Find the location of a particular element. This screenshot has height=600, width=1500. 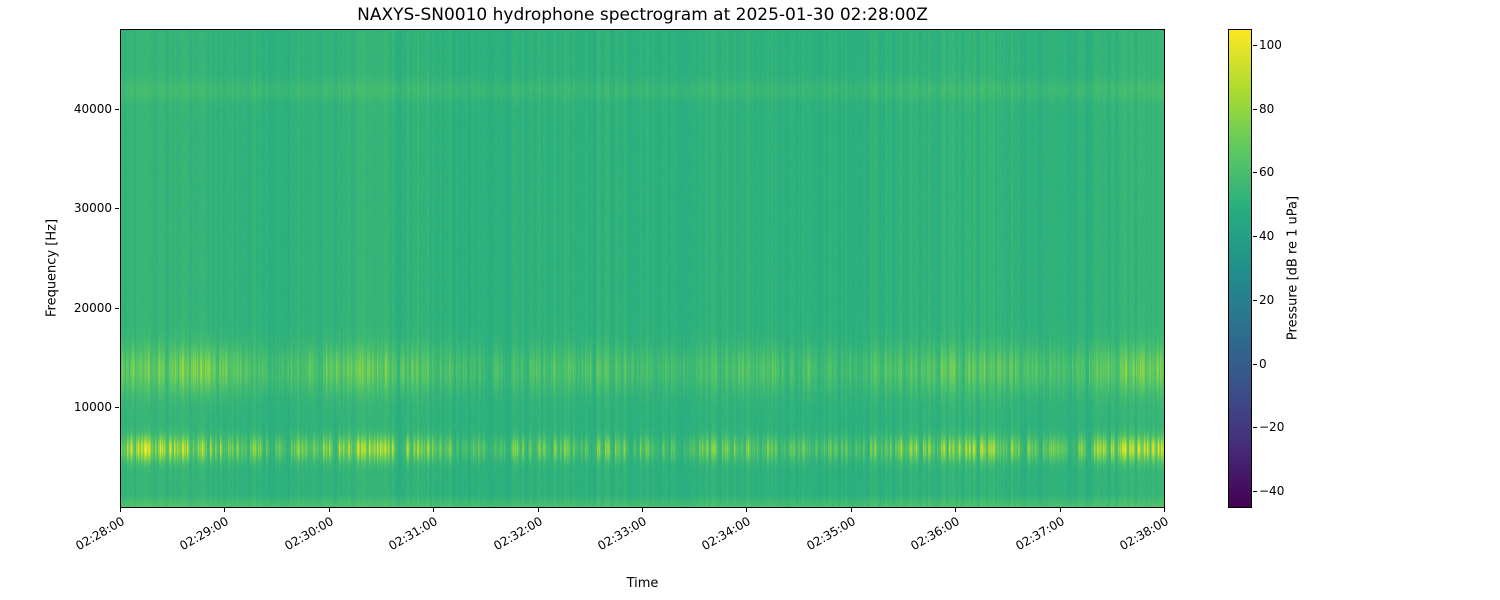

colorbar is located at coordinates (1240, 268).